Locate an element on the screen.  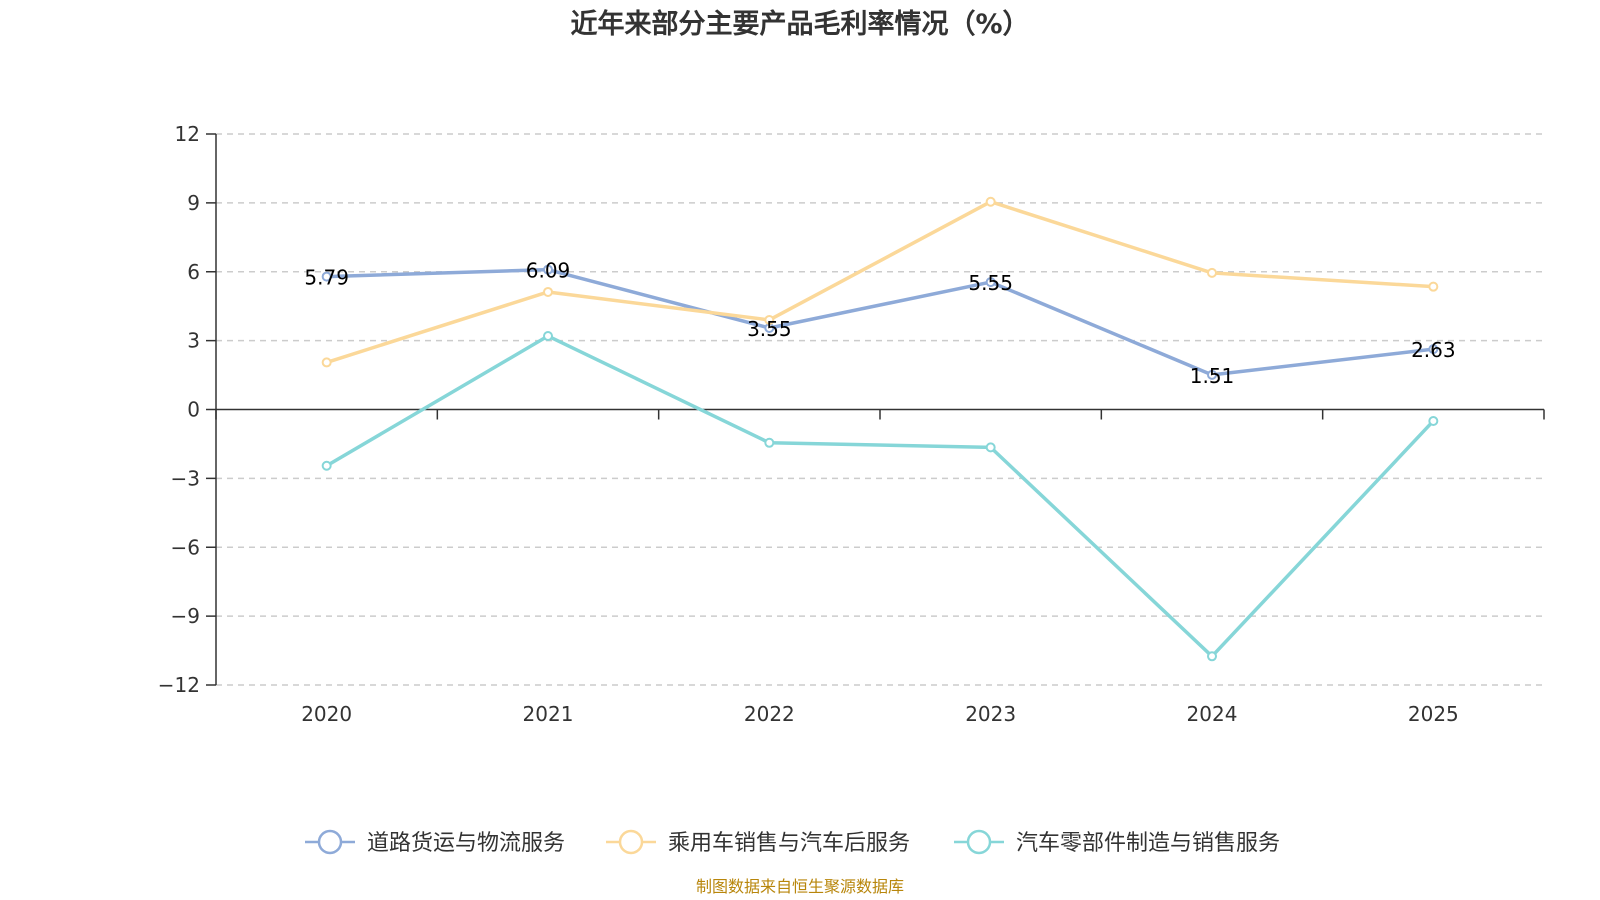
y-tick-label: −6 is located at coordinates (185, 547).